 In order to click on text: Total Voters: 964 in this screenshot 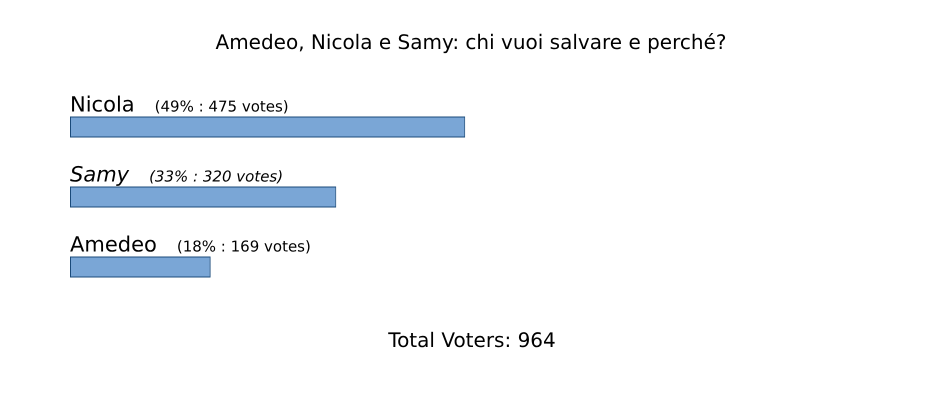, I will do `click(472, 340)`.